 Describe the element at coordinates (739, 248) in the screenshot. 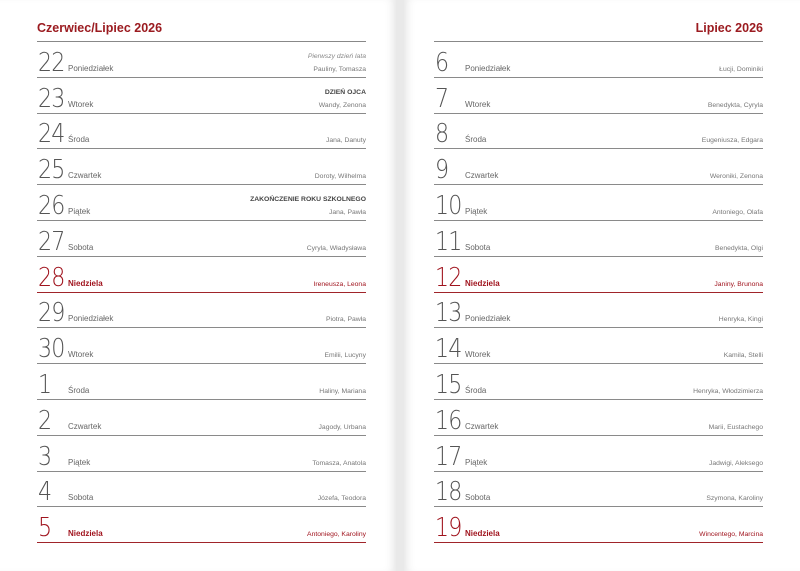

I see `name-day: Benedykta, Olgi` at that location.